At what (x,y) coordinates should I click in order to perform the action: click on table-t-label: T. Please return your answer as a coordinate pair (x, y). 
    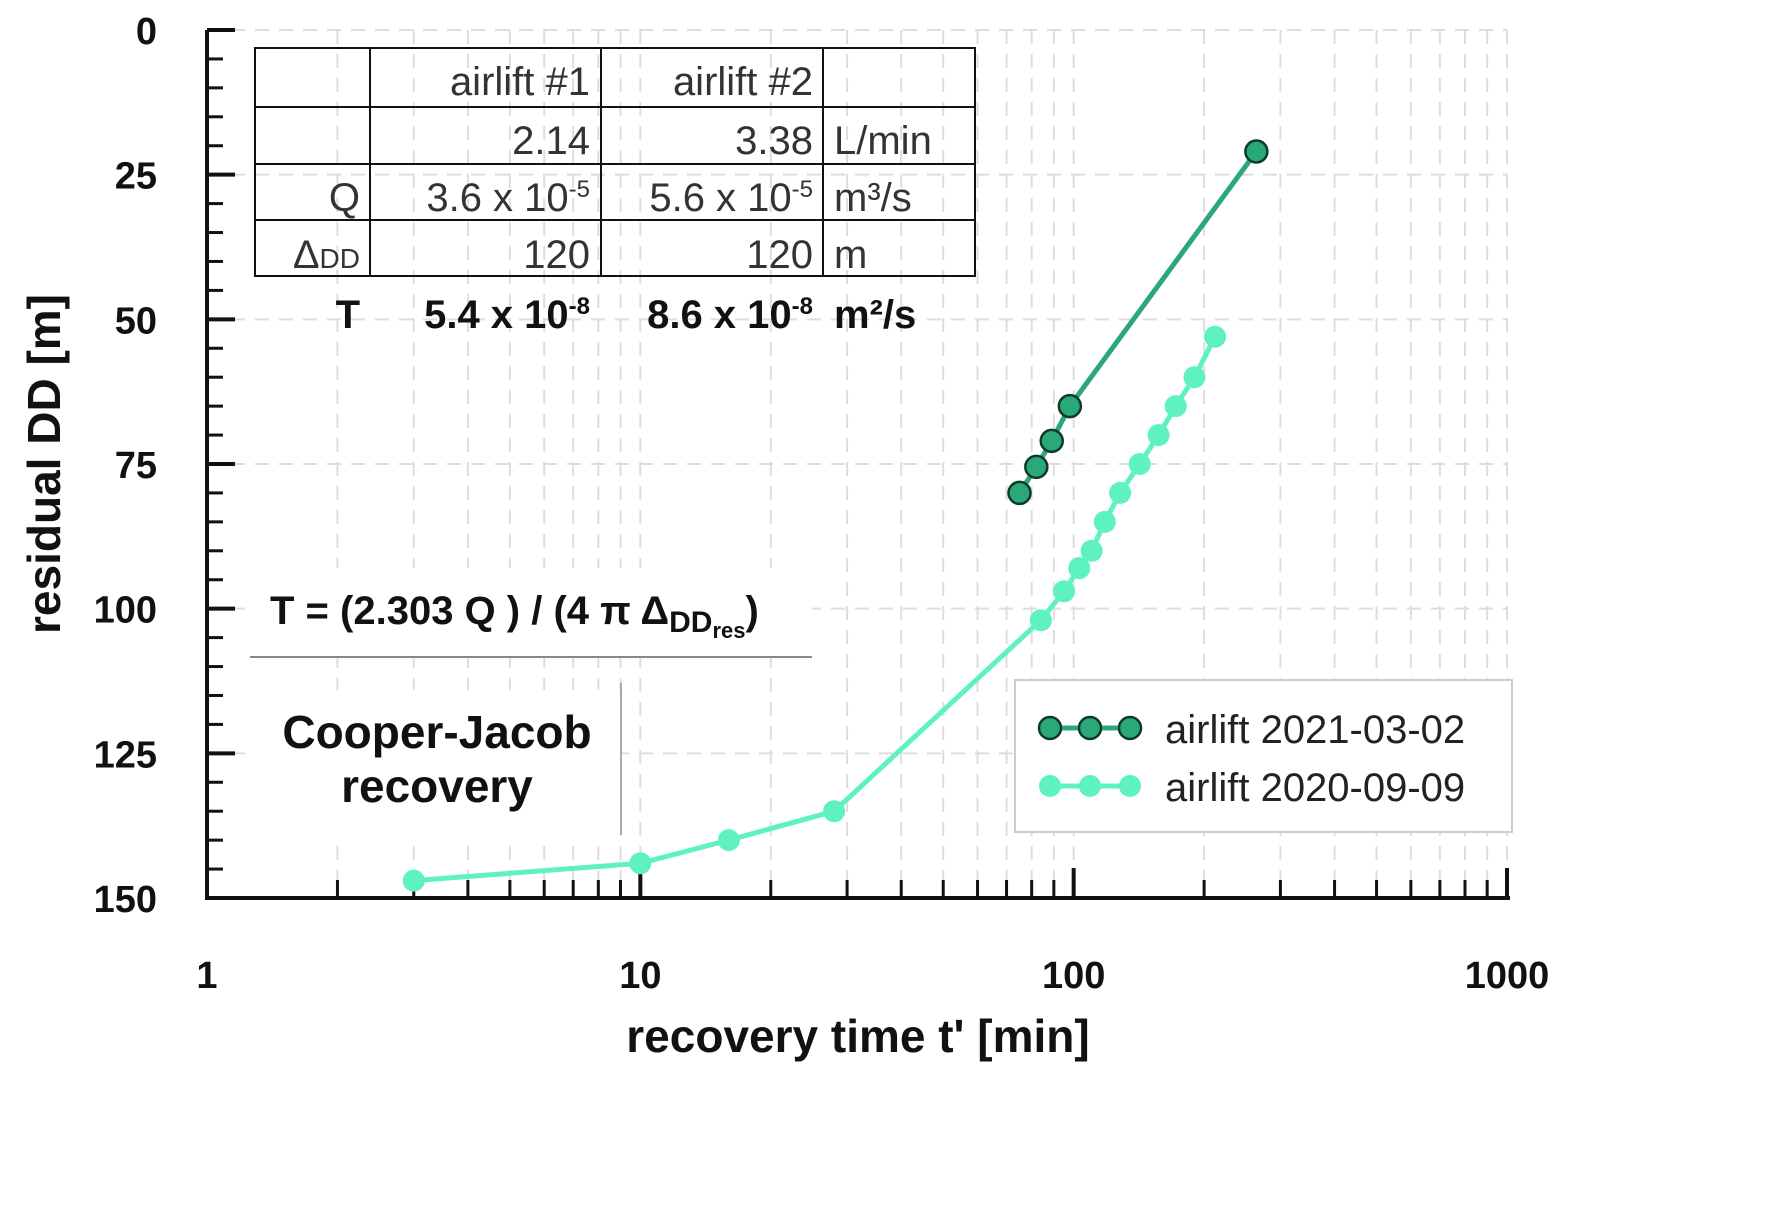
    Looking at the image, I should click on (348, 315).